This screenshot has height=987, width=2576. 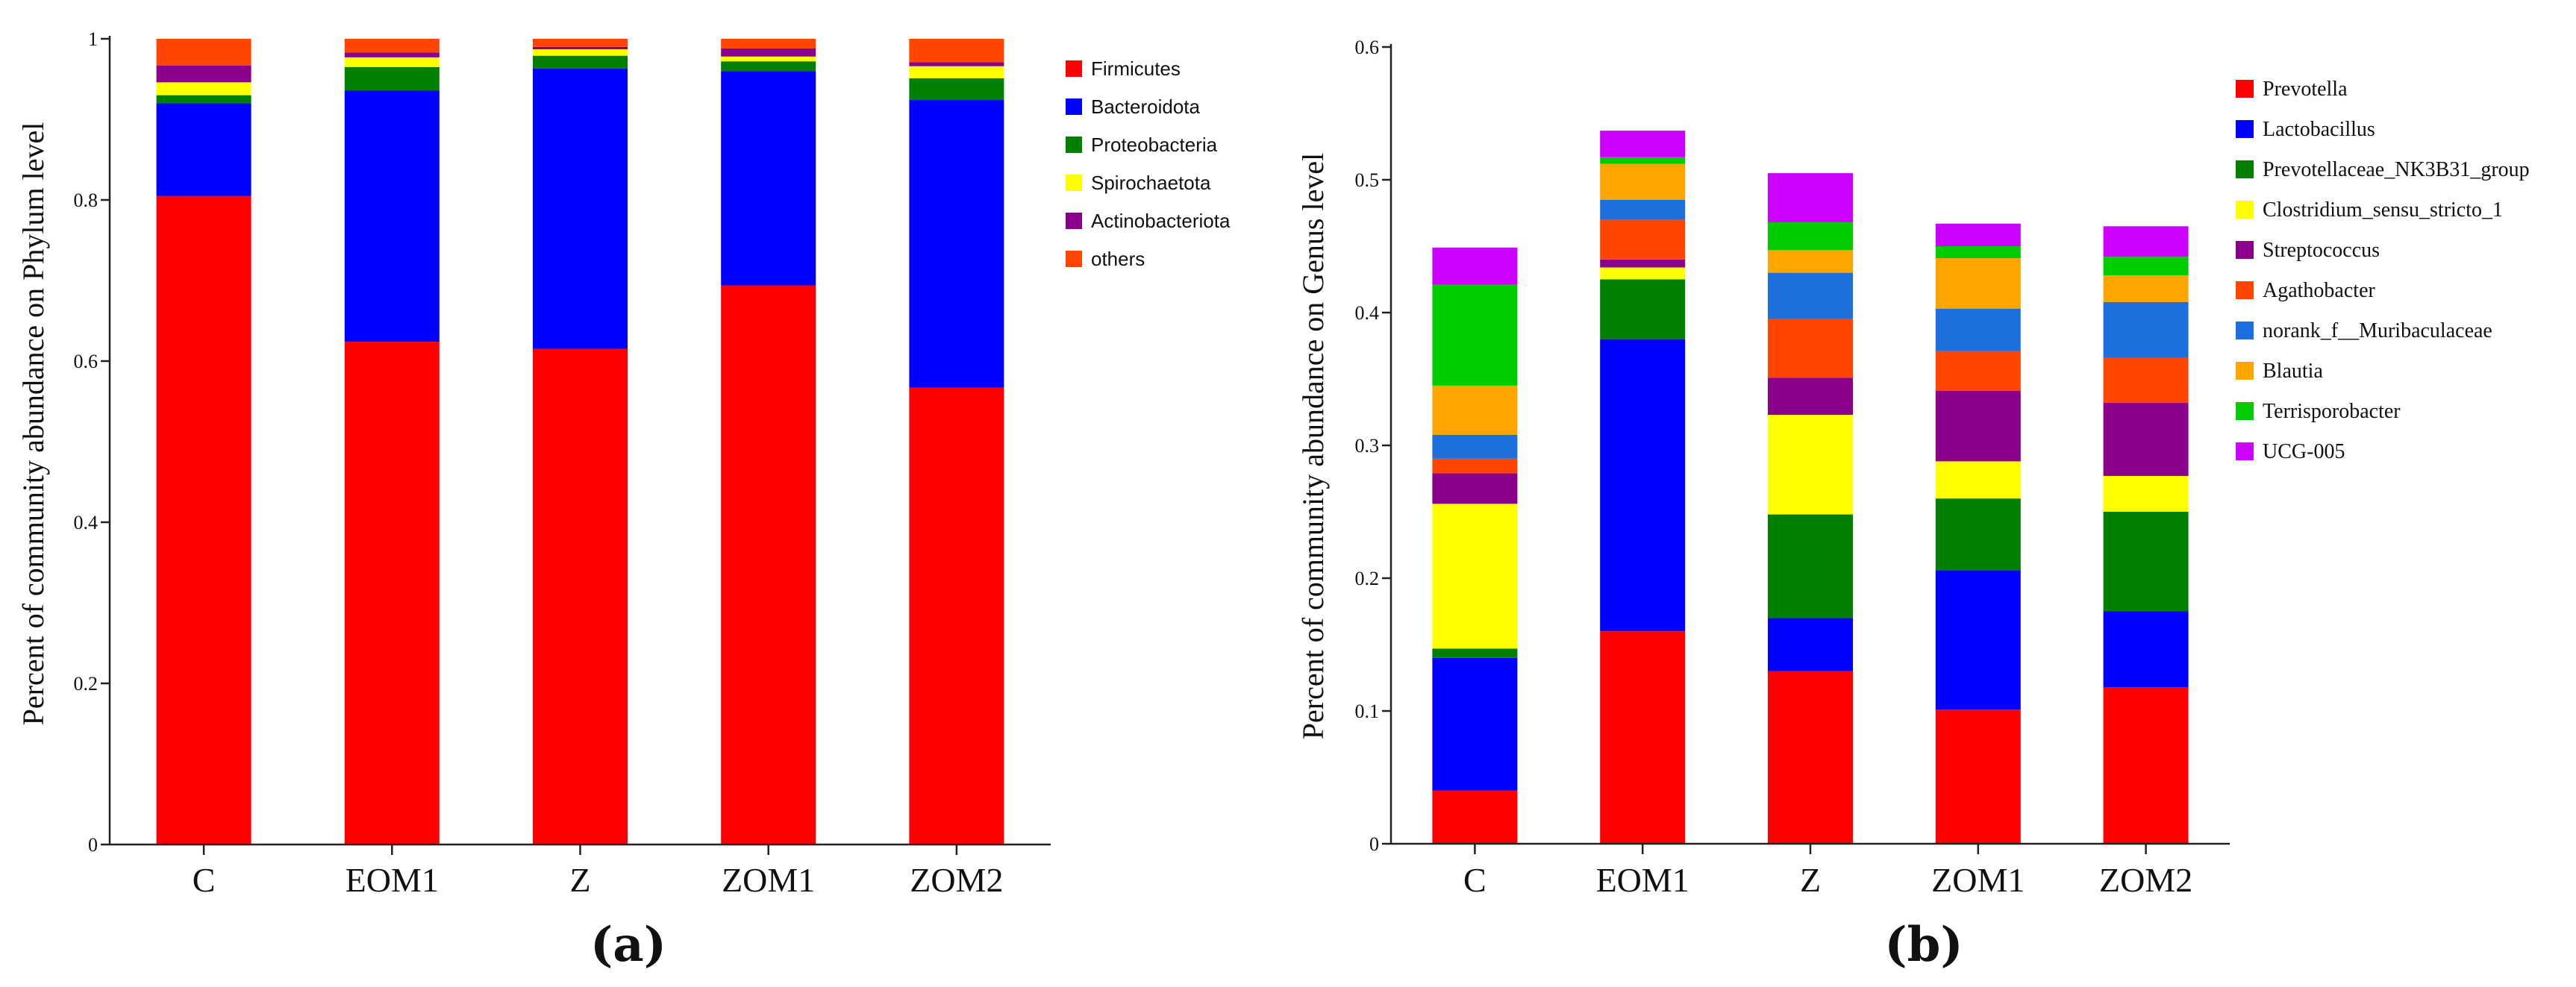 What do you see at coordinates (580, 62) in the screenshot?
I see `bar-segment-proteobacteria-z` at bounding box center [580, 62].